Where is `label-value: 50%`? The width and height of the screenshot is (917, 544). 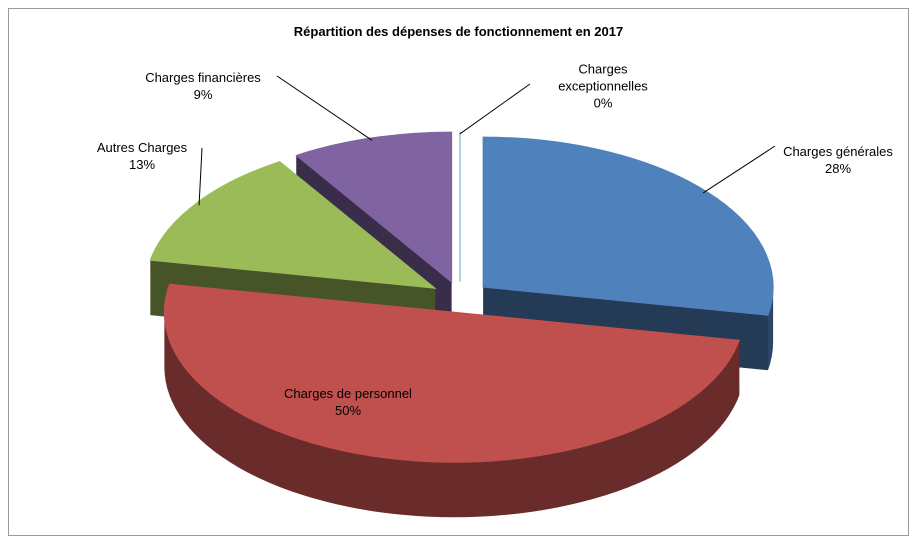
label-value: 50% is located at coordinates (348, 410).